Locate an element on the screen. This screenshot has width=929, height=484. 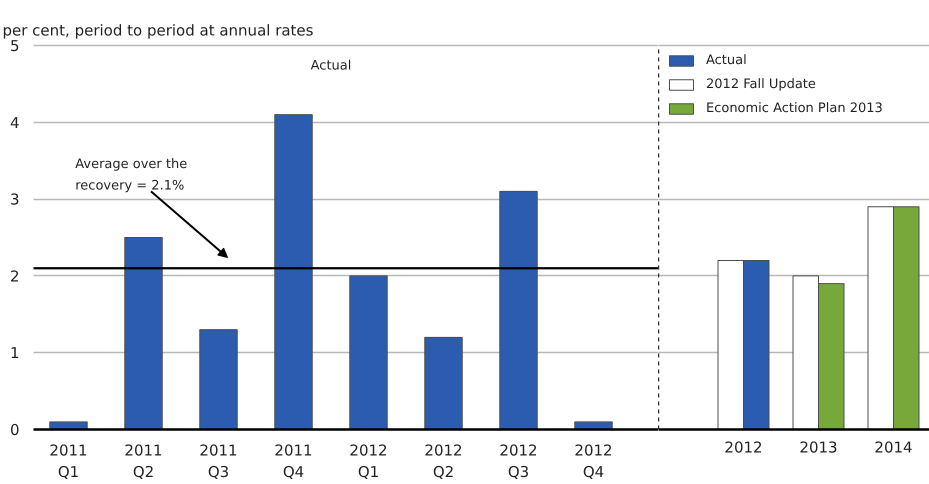
y-tick-label: 5 is located at coordinates (15, 46).